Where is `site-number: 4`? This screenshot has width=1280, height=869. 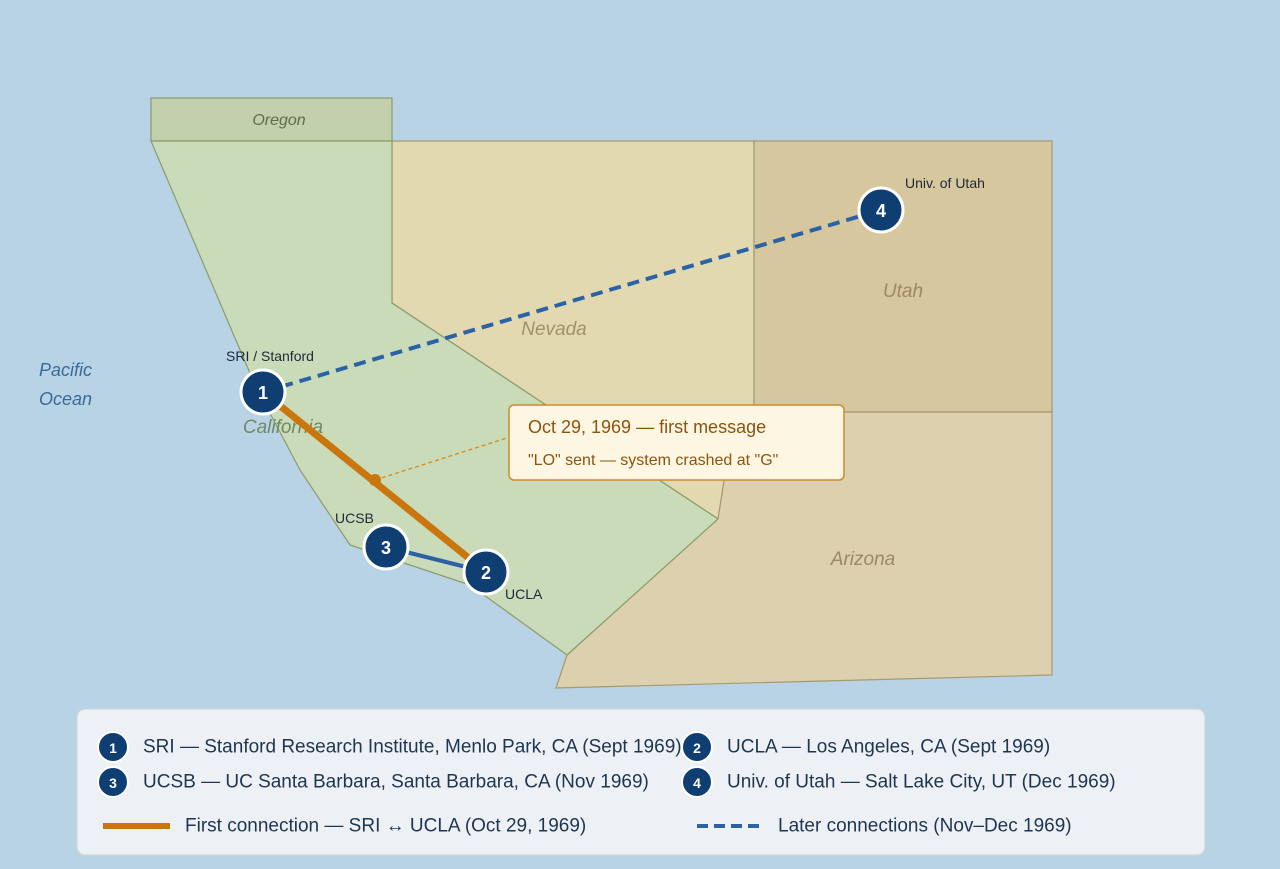
site-number: 4 is located at coordinates (881, 211).